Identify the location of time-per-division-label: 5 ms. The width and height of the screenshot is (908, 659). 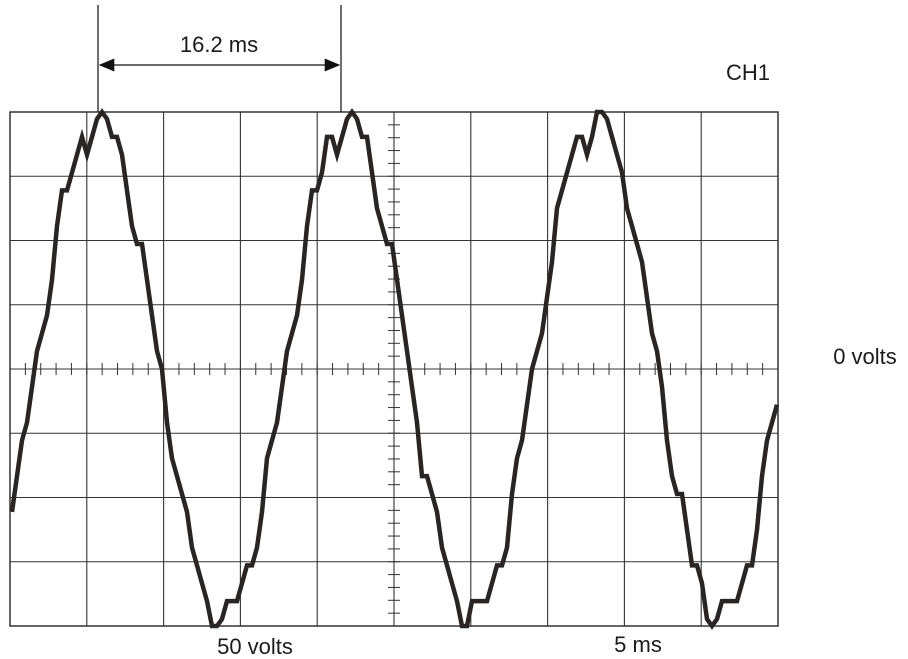
(638, 644).